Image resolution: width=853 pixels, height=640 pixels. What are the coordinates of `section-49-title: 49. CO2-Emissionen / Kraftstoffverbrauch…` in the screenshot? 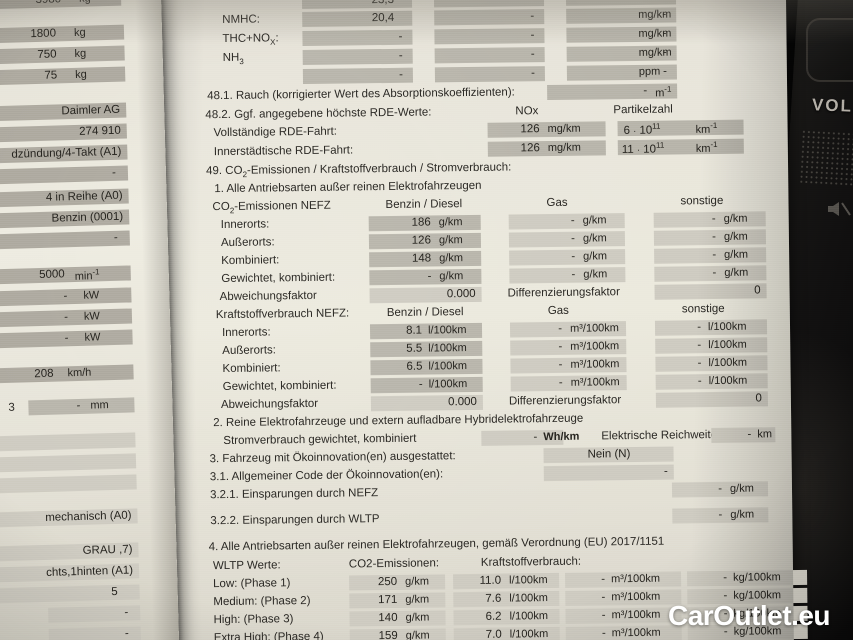 It's located at (359, 170).